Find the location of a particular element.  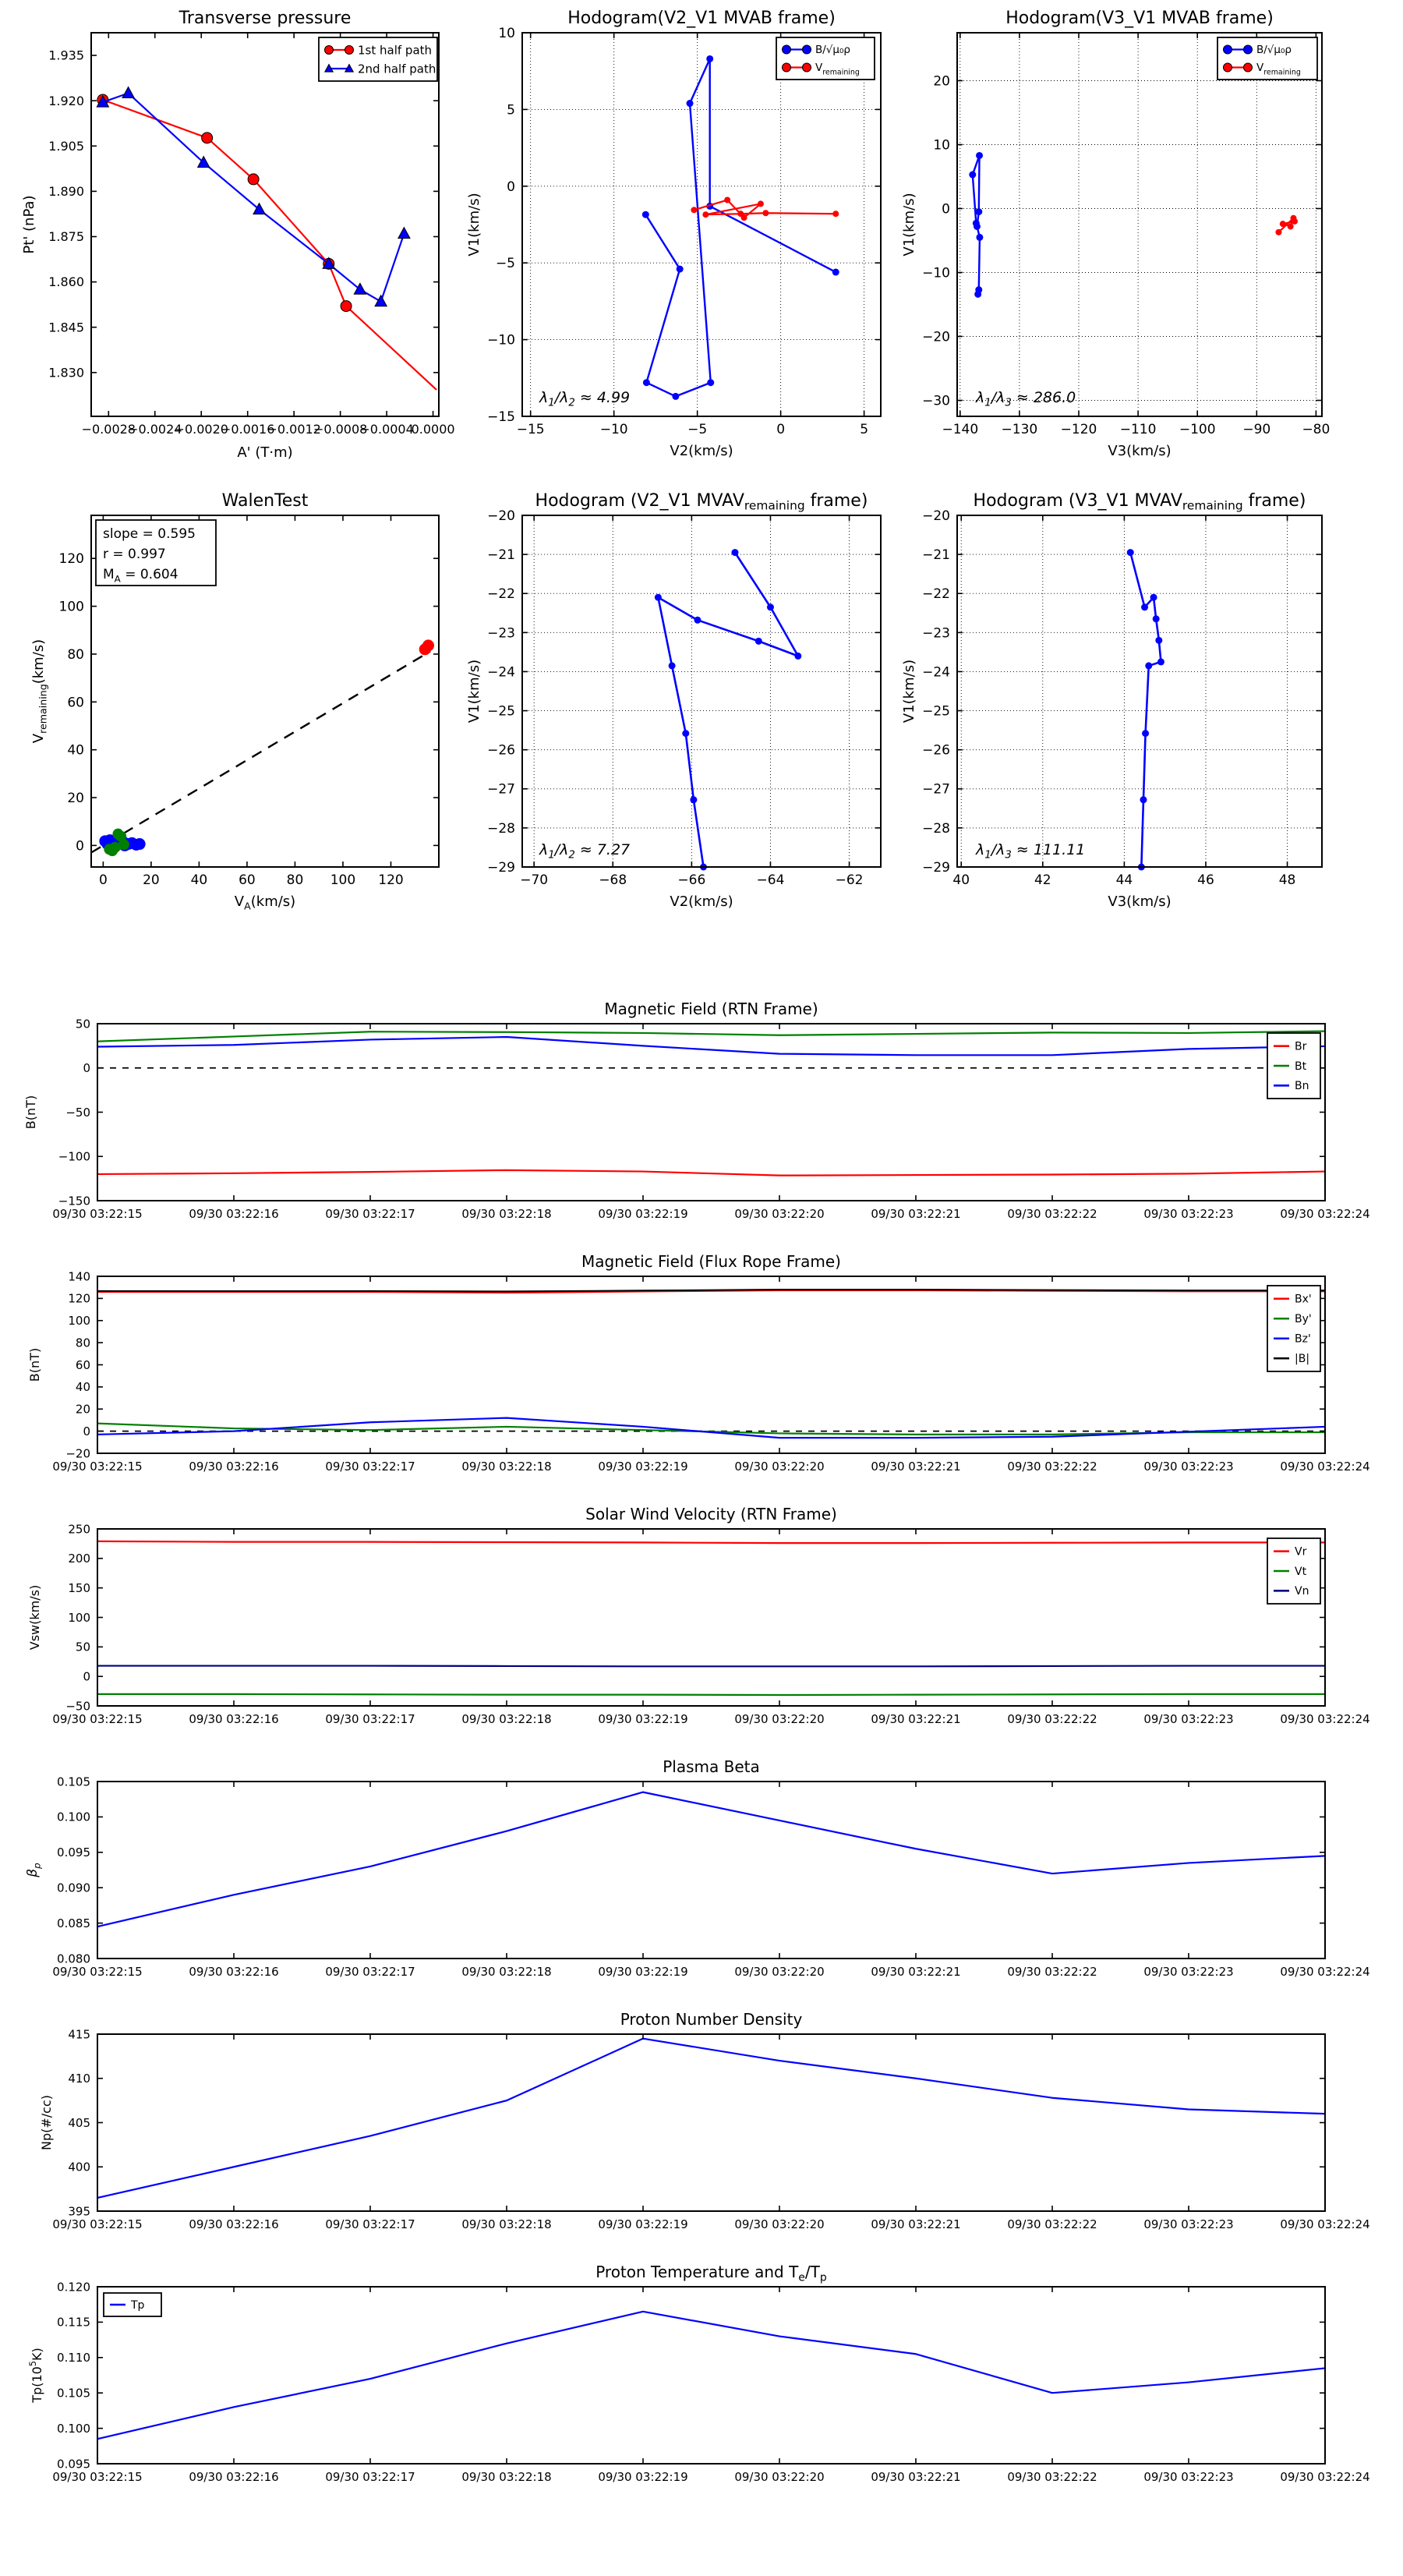

y-tick-label: 10 is located at coordinates (941, 145).